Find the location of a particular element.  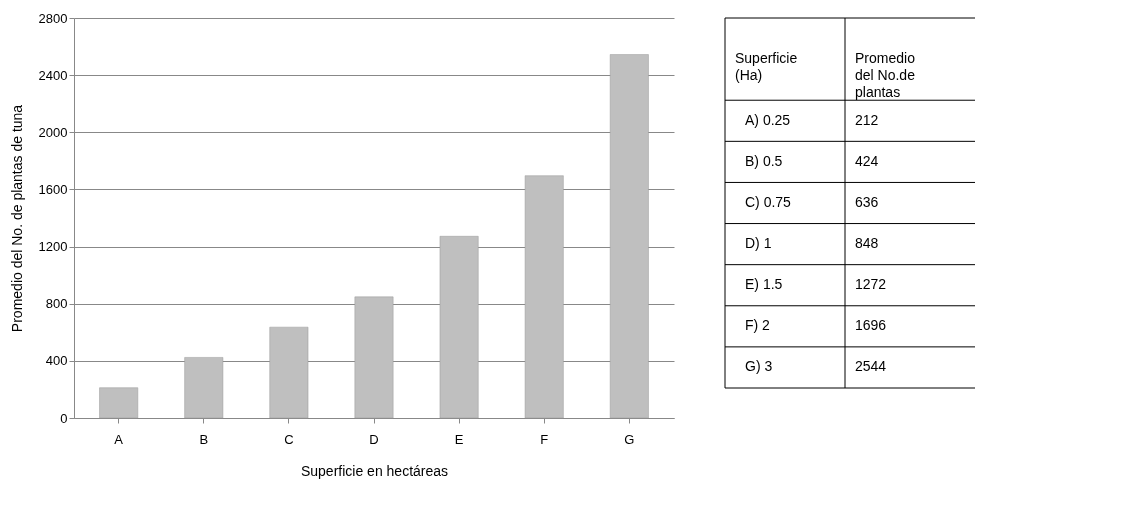

x-tick-label: G is located at coordinates (629, 439).